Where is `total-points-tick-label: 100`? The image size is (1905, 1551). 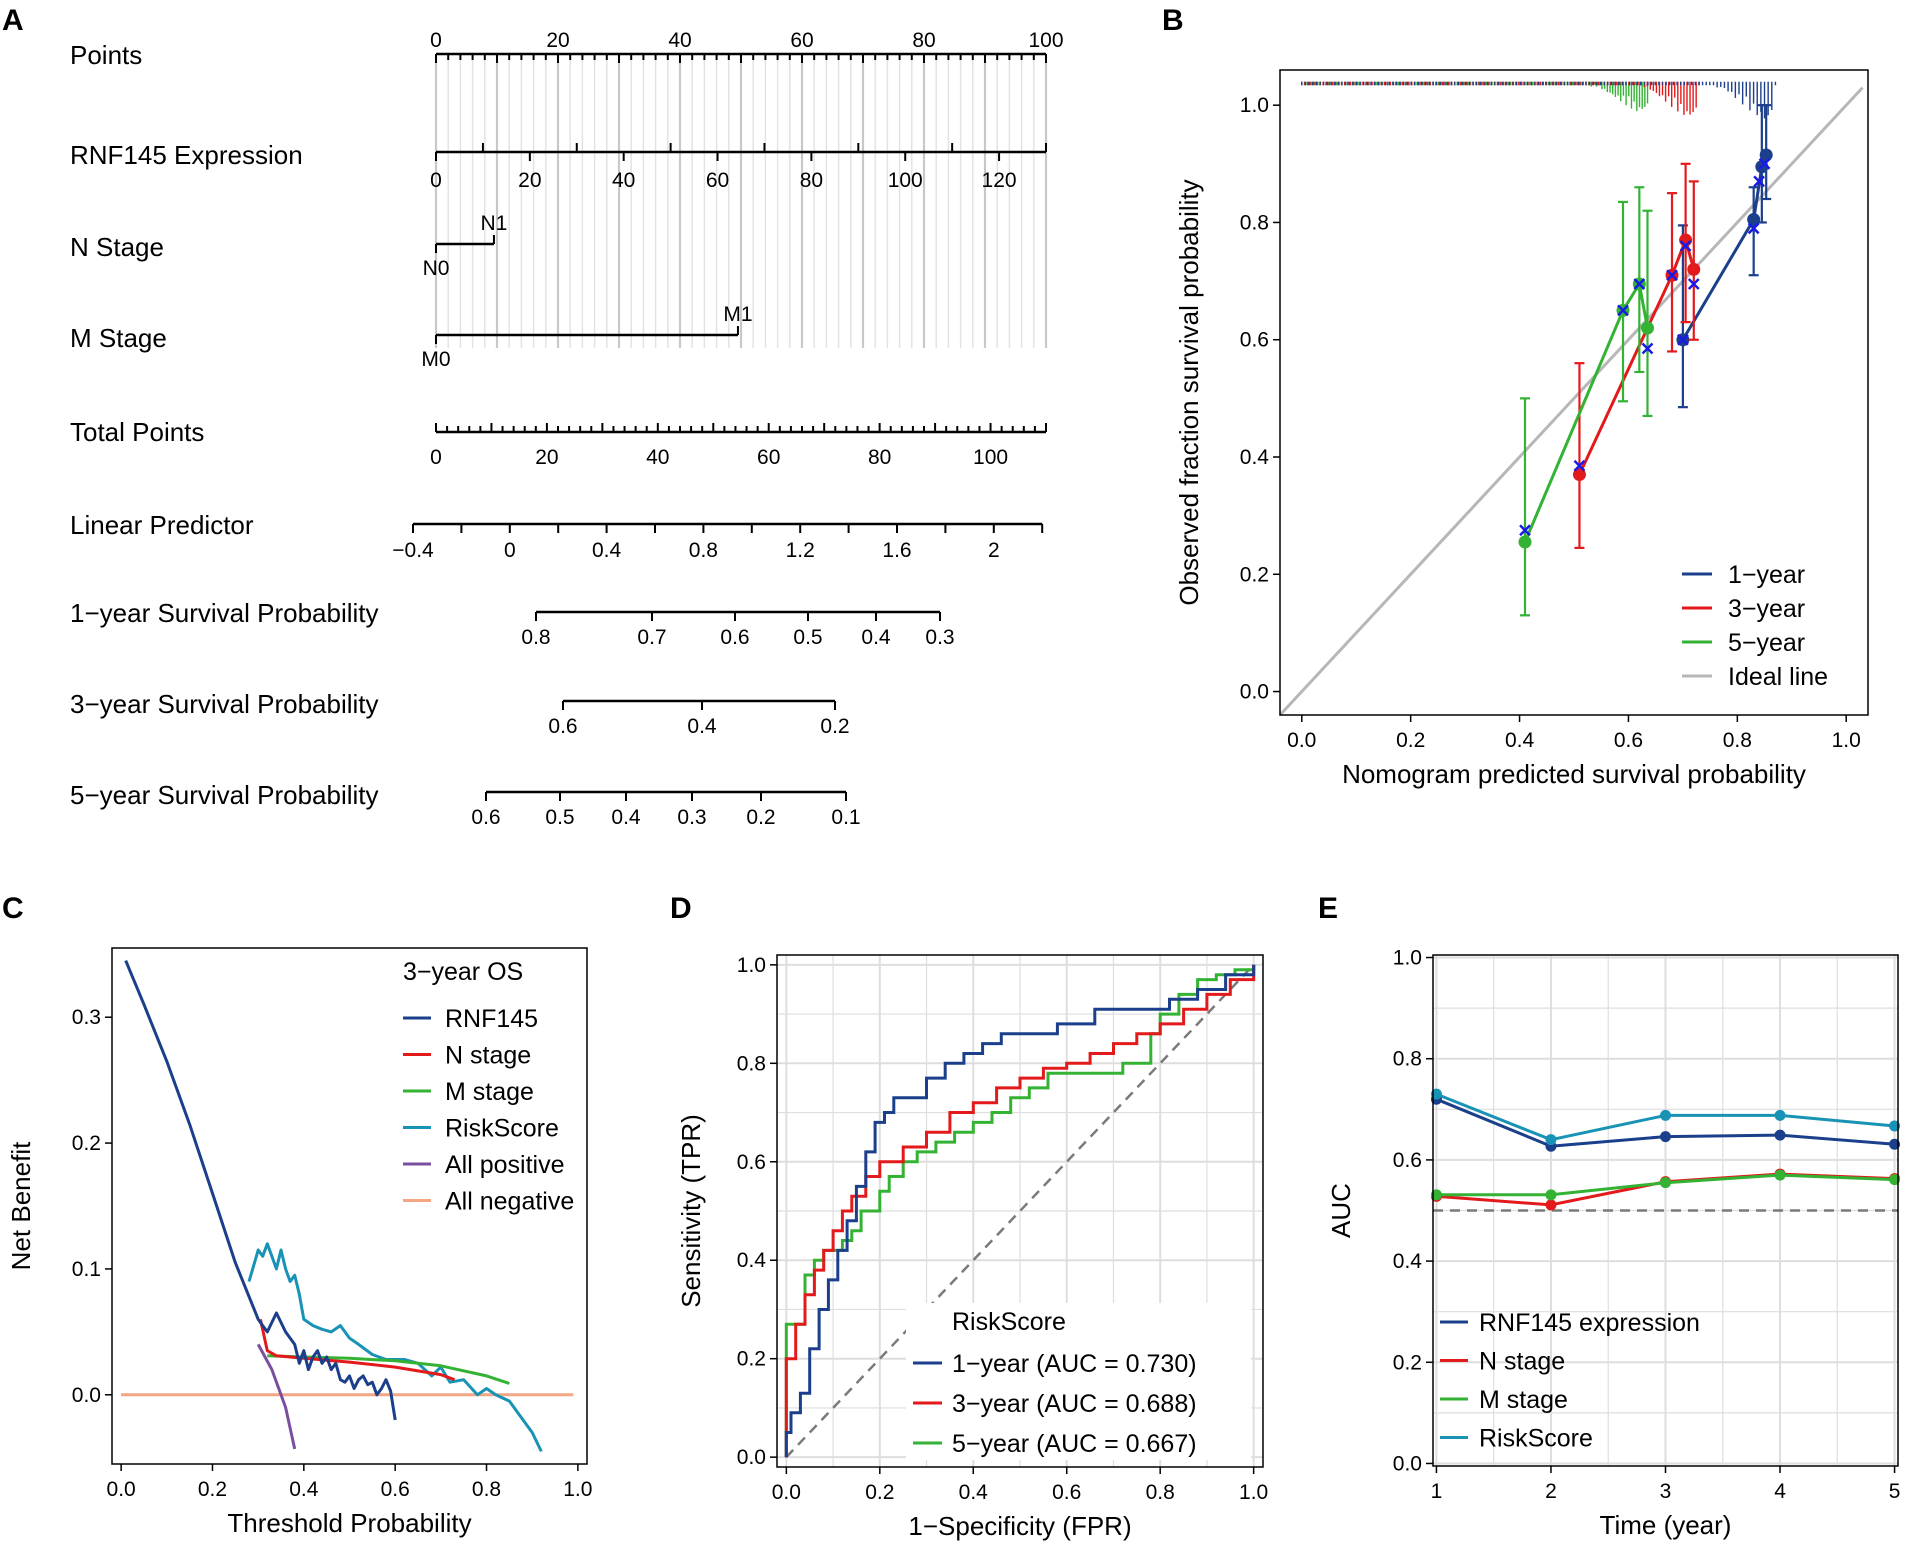
total-points-tick-label: 100 is located at coordinates (990, 457).